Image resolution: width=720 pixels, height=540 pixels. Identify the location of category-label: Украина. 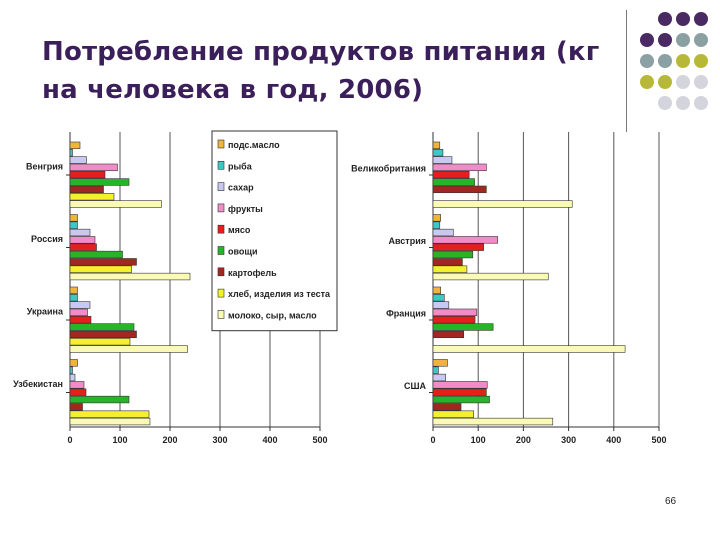
(45, 312).